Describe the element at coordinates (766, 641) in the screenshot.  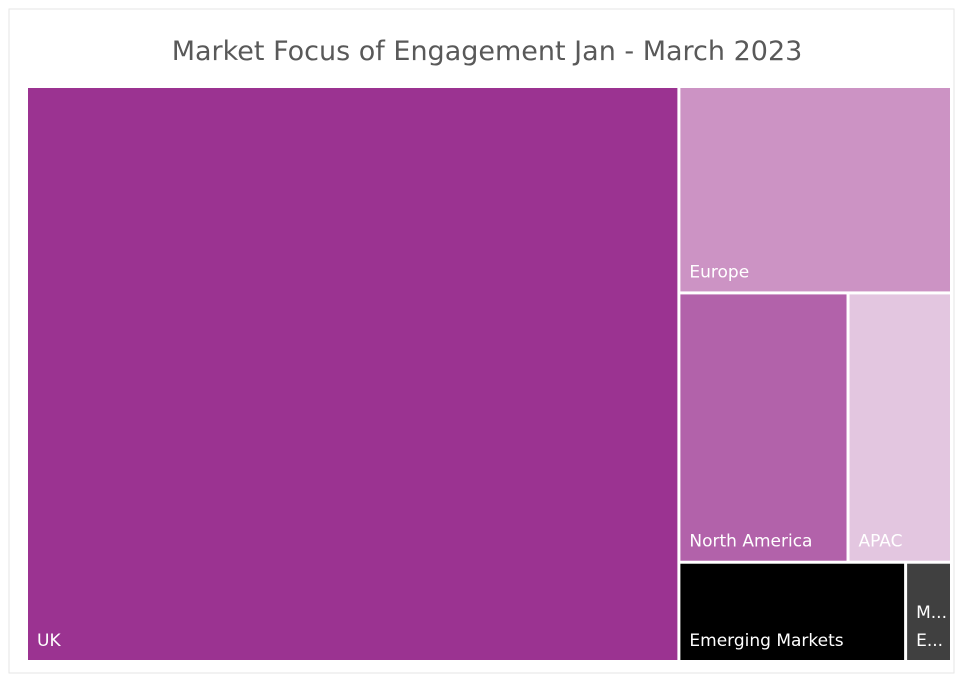
I see `tile-label: Emerging Markets` at that location.